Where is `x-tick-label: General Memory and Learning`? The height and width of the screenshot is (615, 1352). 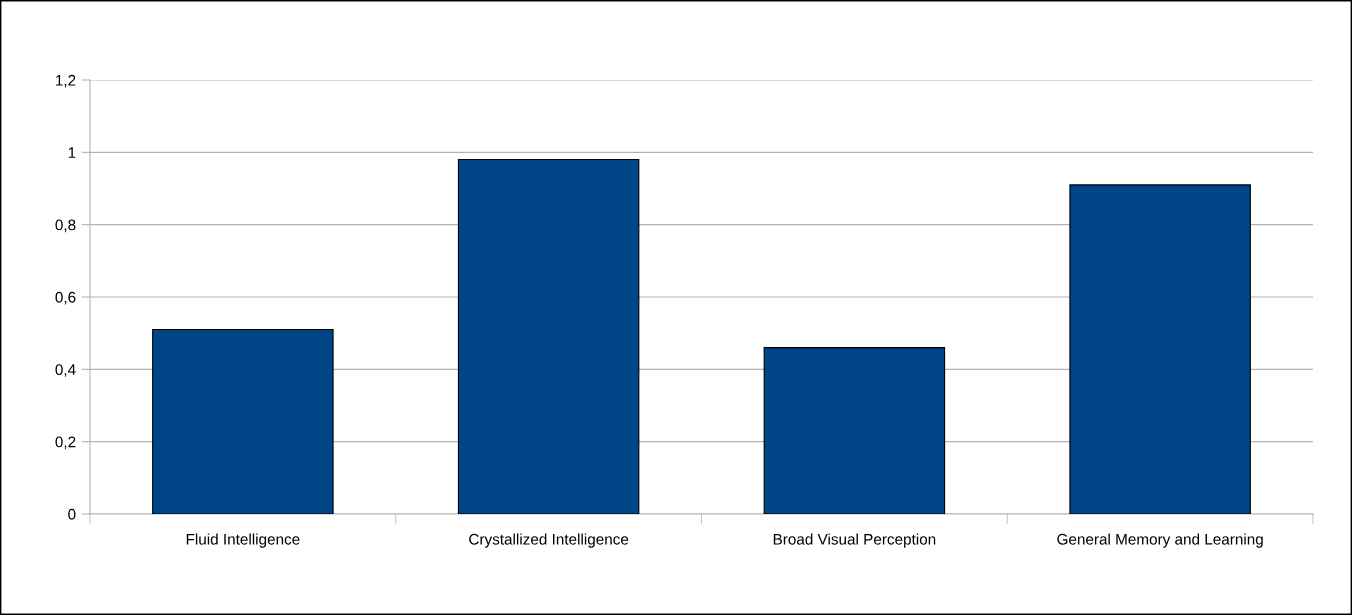
x-tick-label: General Memory and Learning is located at coordinates (1160, 540).